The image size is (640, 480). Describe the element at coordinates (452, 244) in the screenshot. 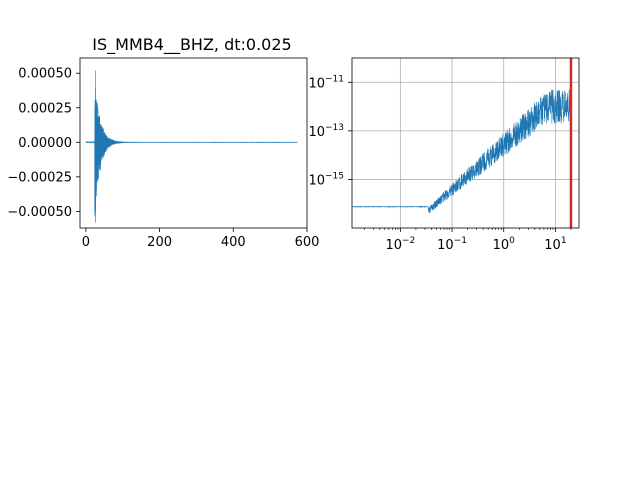

I see `spectrum-x-tick-label: 10⁻¹` at that location.